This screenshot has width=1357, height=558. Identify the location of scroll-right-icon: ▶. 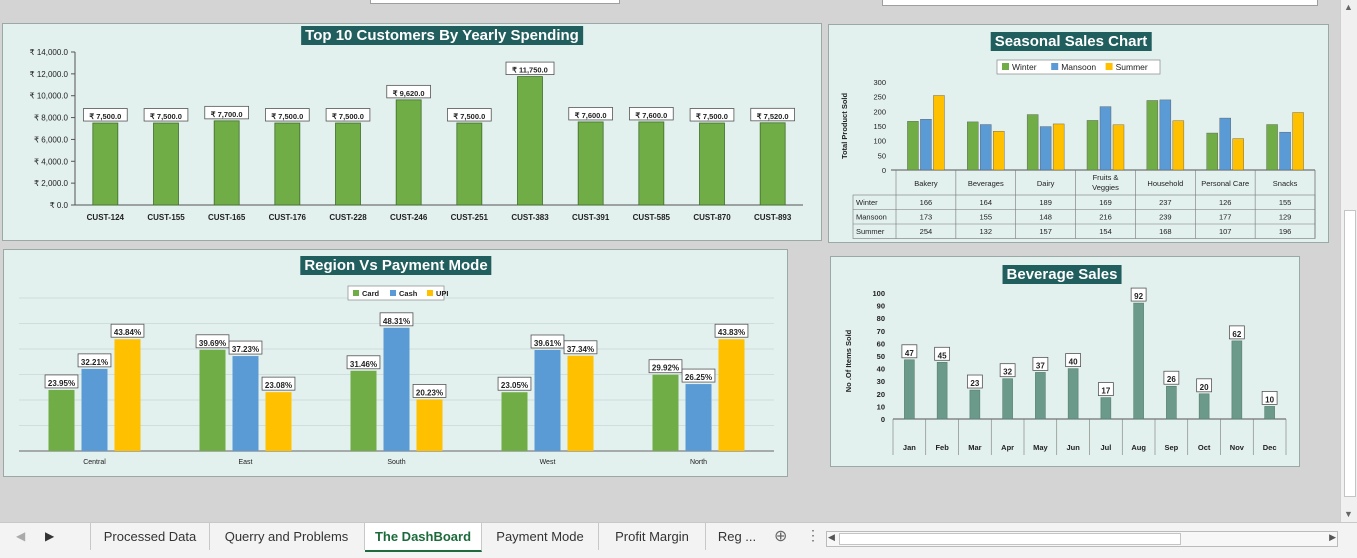
(1332, 537).